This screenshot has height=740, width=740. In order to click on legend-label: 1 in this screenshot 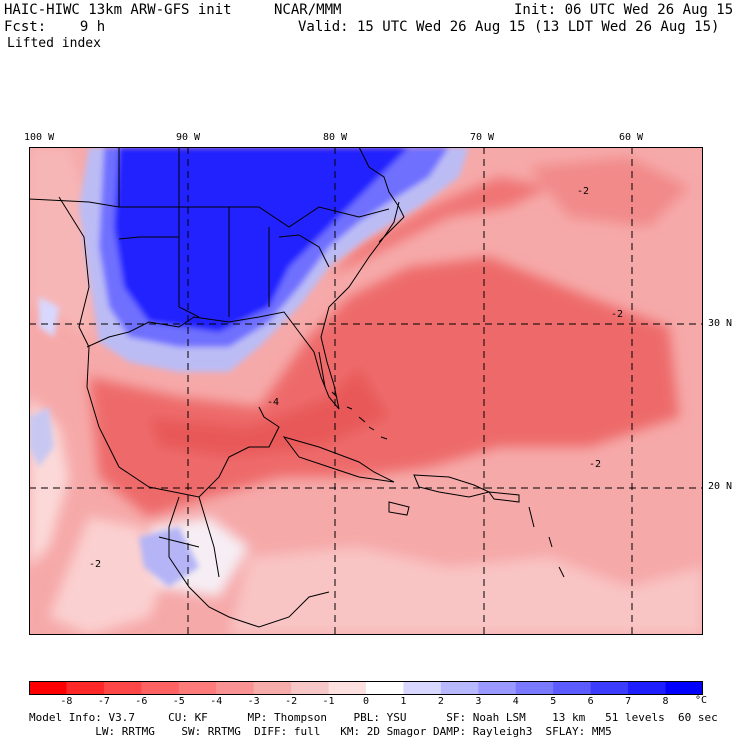, I will do `click(403, 701)`.